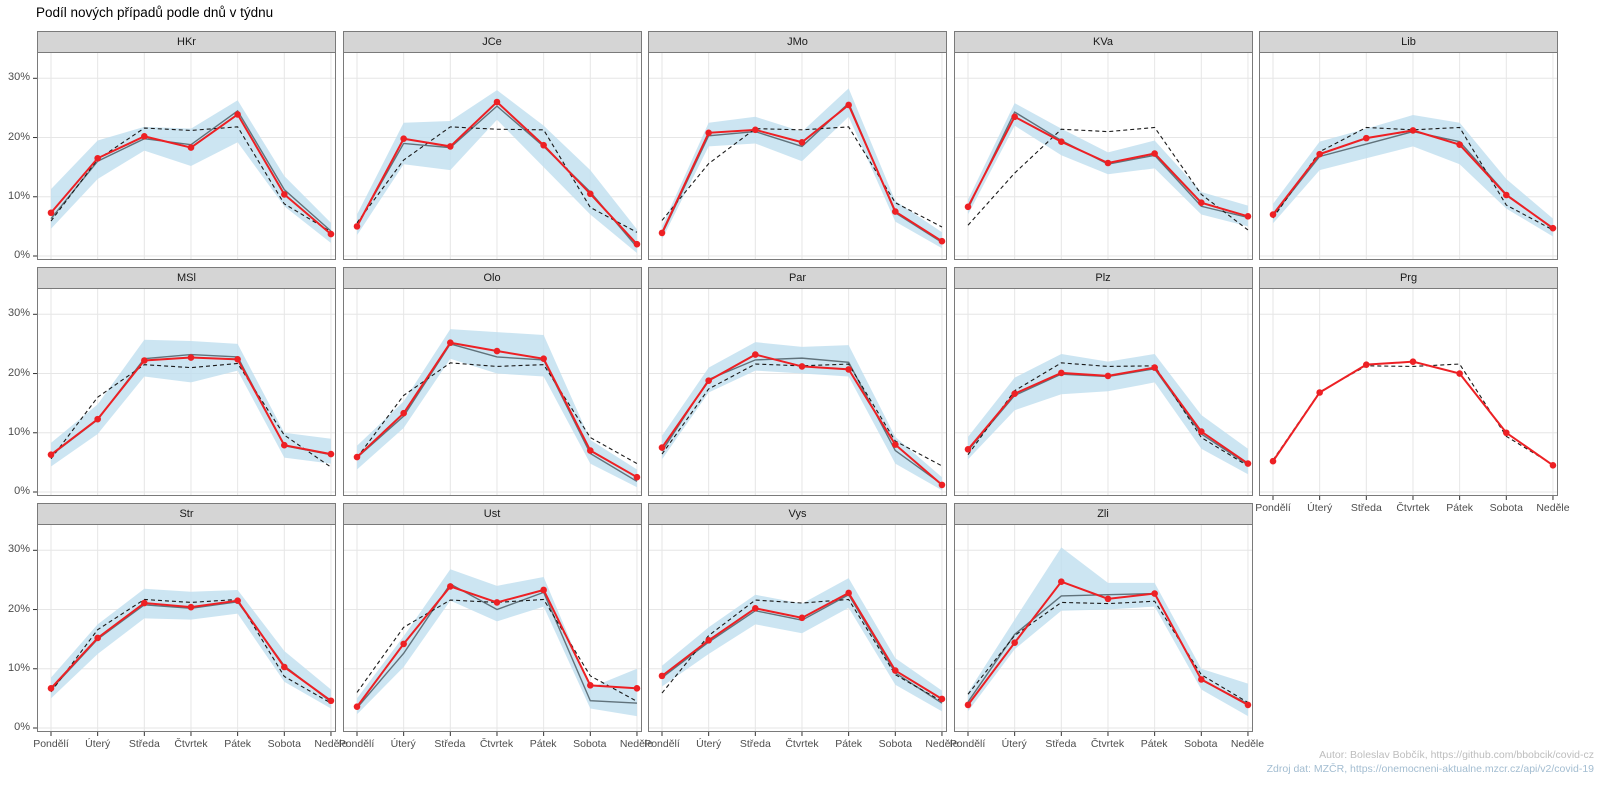 This screenshot has height=800, width=1600. Describe the element at coordinates (492, 41) in the screenshot. I see `facet-header-jce: JCe` at that location.